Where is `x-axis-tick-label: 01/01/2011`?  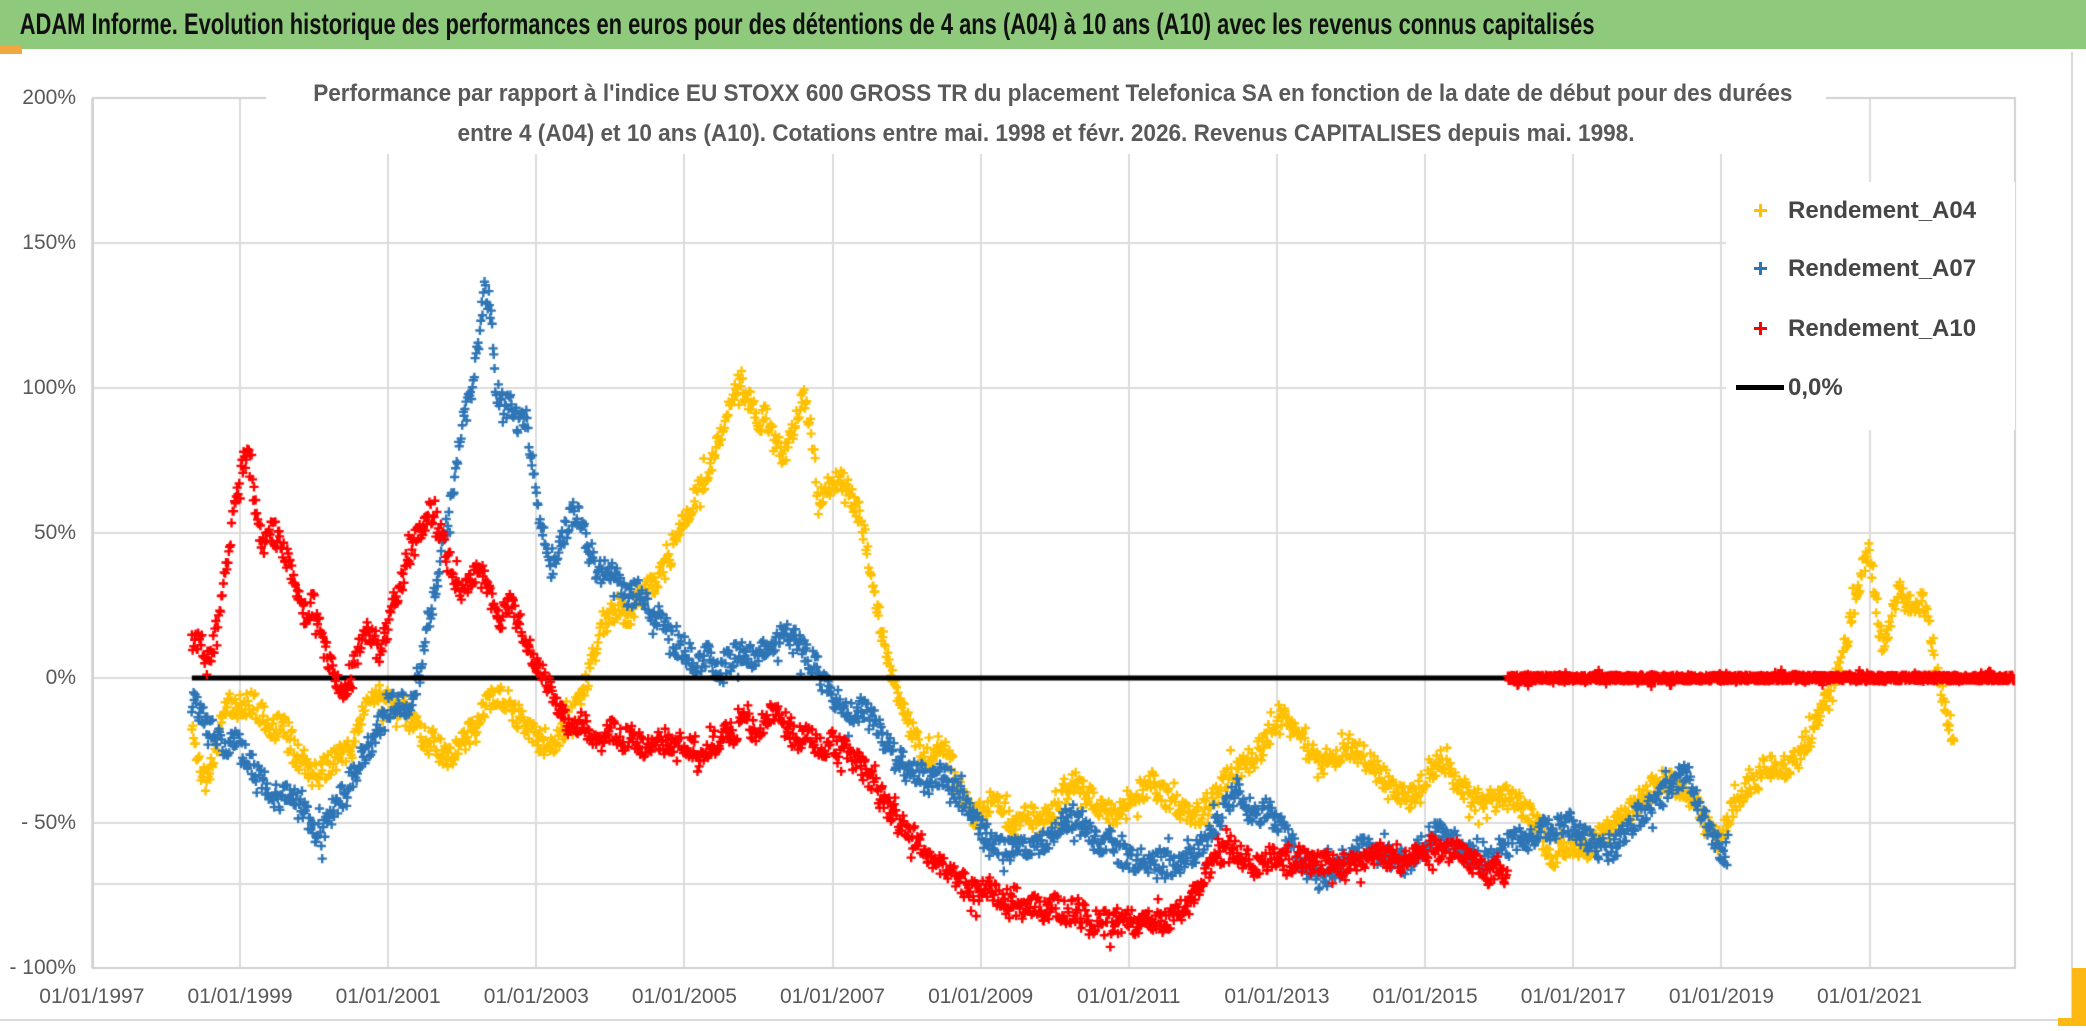
x-axis-tick-label: 01/01/2011 is located at coordinates (1129, 996).